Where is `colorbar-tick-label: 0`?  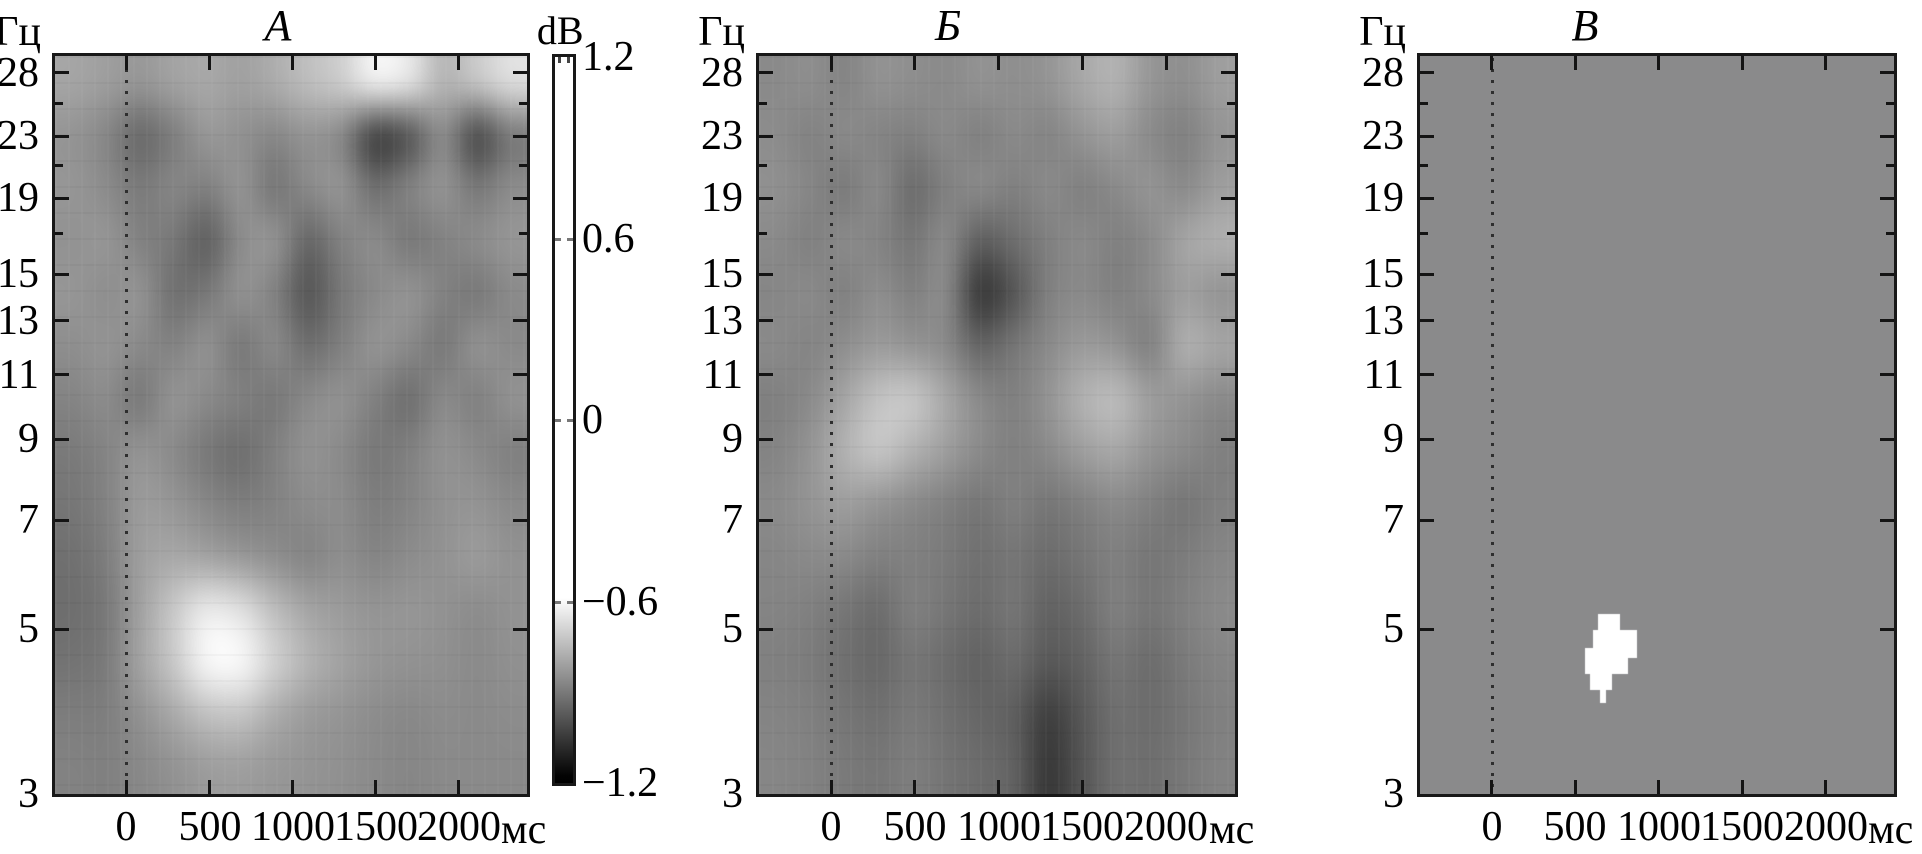 colorbar-tick-label: 0 is located at coordinates (592, 420).